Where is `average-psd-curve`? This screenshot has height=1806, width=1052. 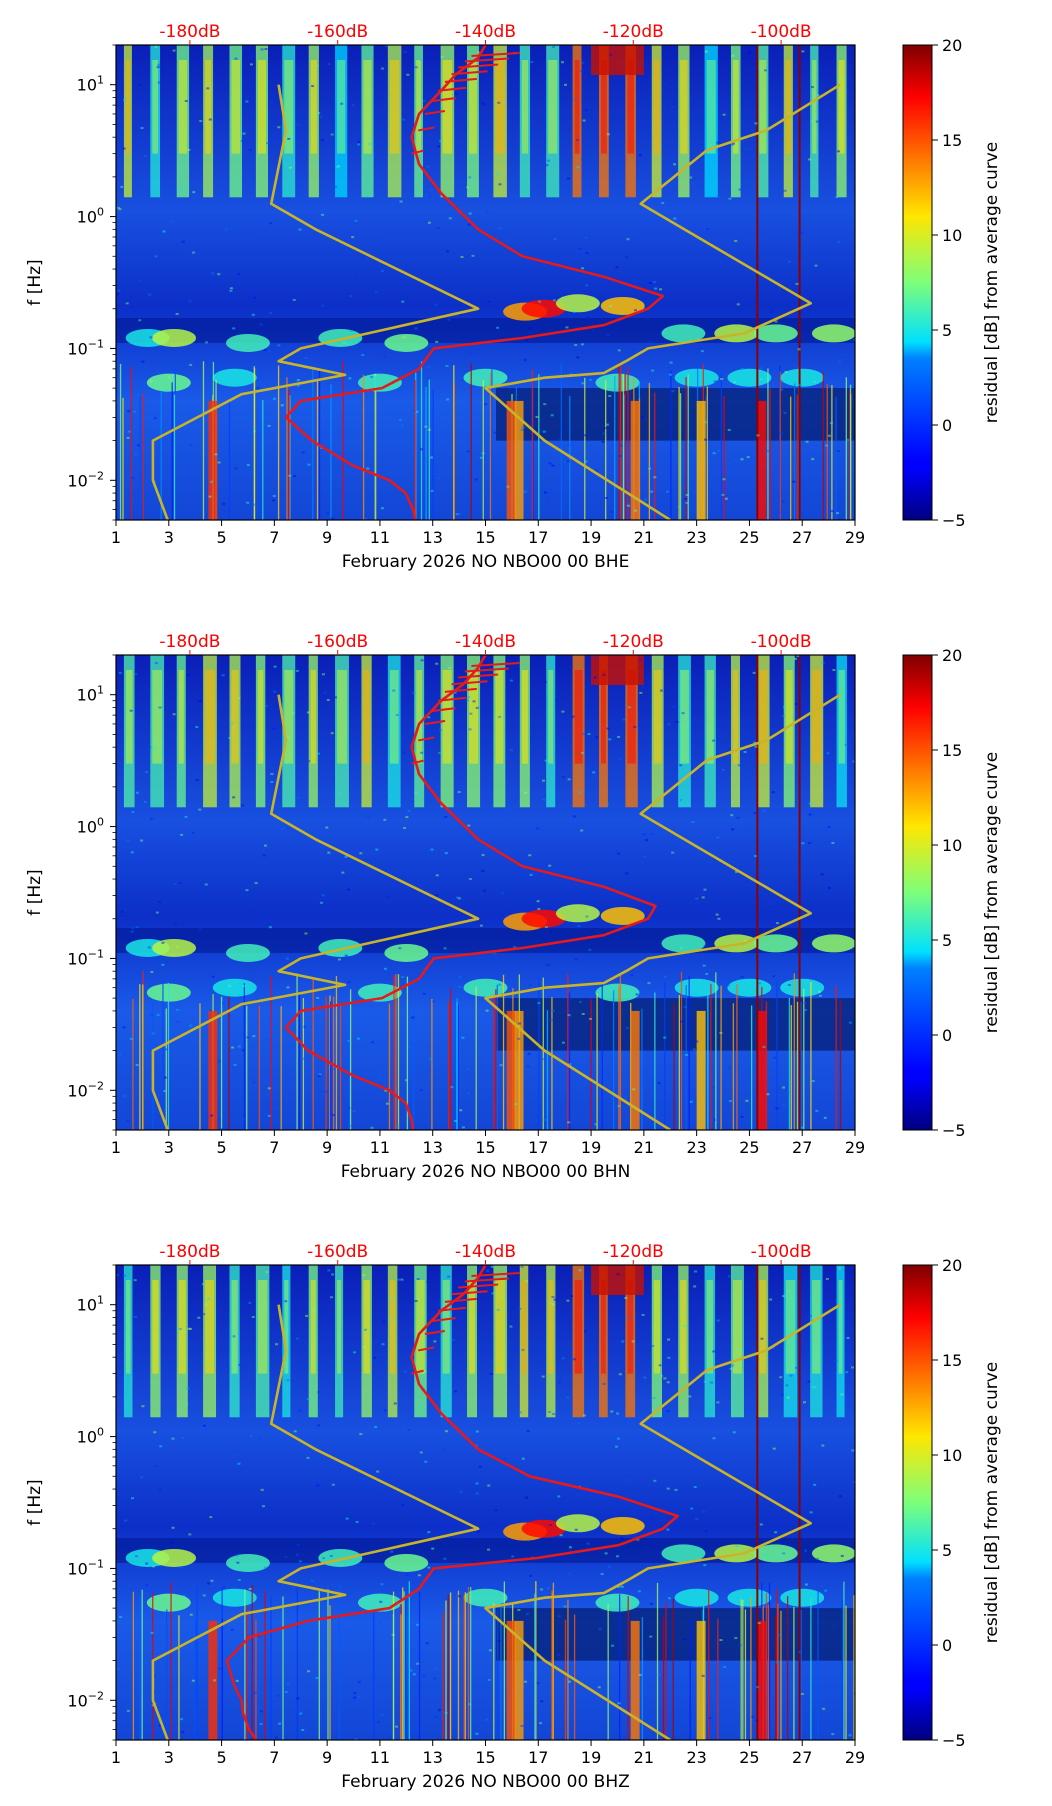 average-psd-curve is located at coordinates (470, 892).